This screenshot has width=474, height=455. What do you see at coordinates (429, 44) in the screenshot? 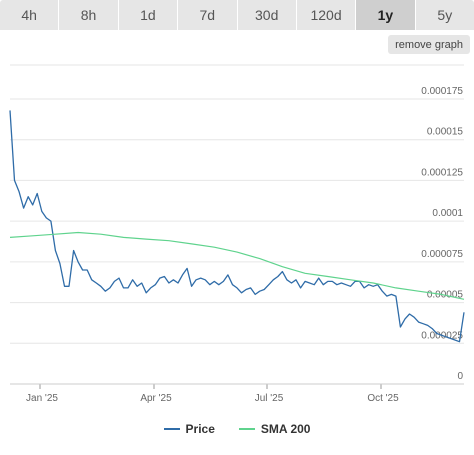
I see `remove-graph-button: remove graph` at bounding box center [429, 44].